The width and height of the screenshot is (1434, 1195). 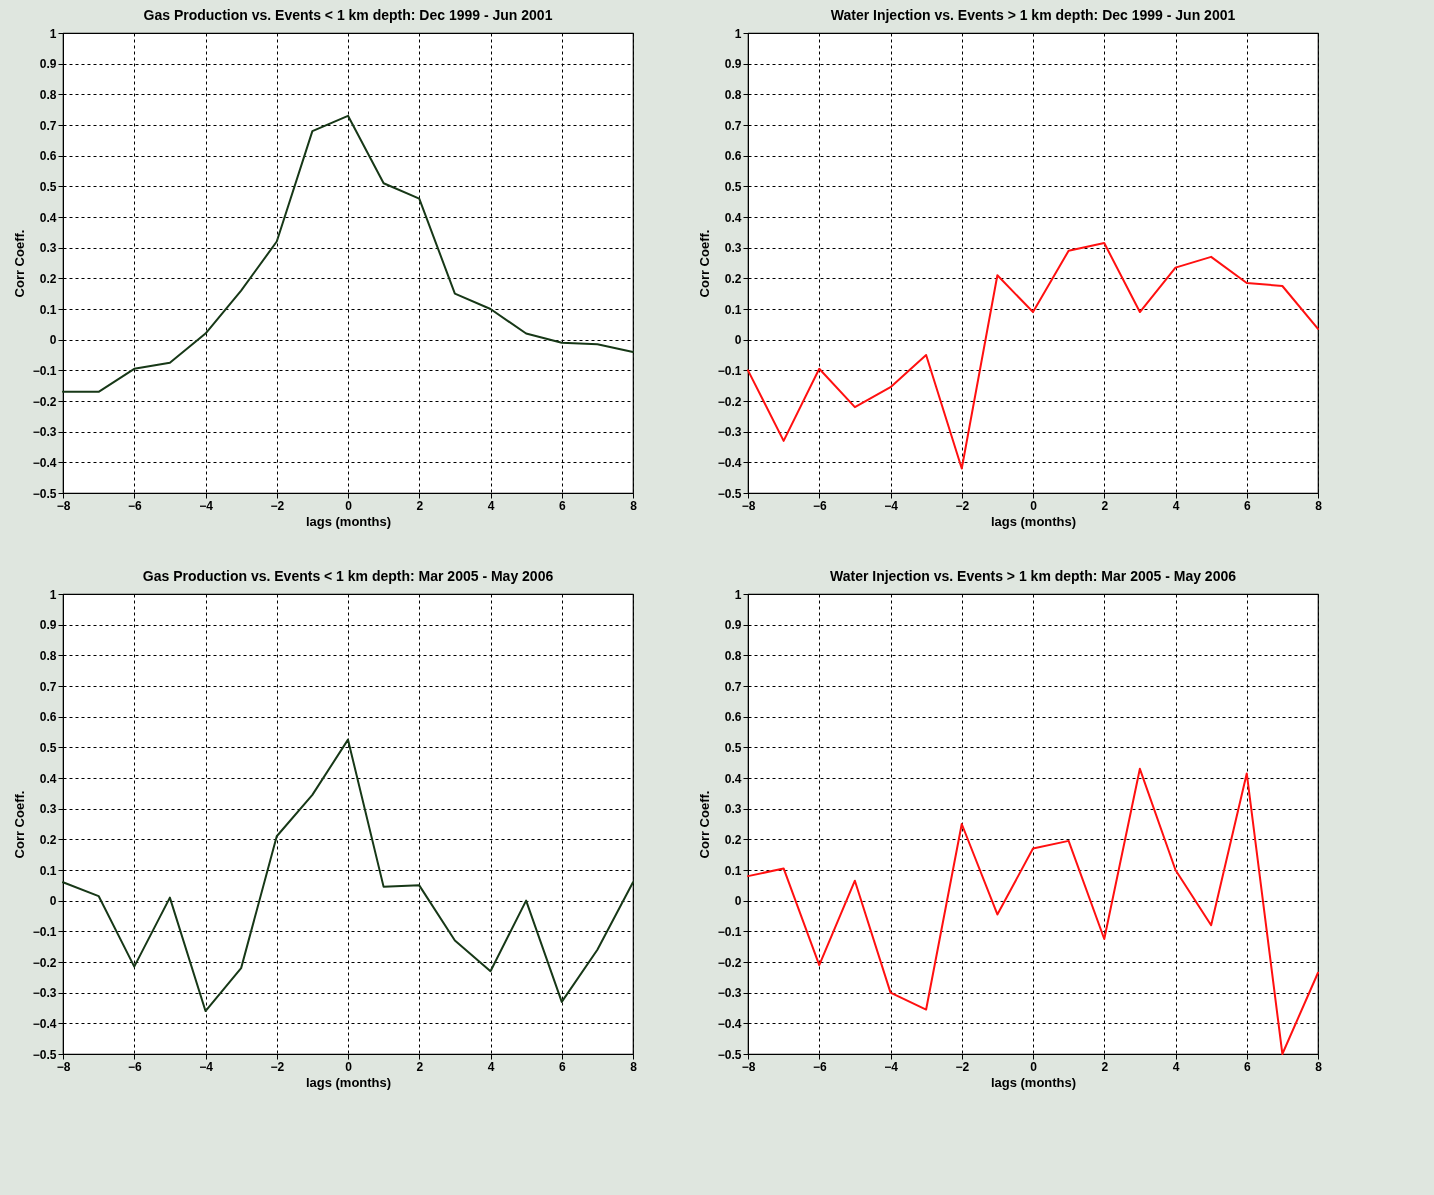 I want to click on chart-title: Water Injection vs. Events > 1 km depth: Mar 2005 - May 2006, so click(x=1033, y=576).